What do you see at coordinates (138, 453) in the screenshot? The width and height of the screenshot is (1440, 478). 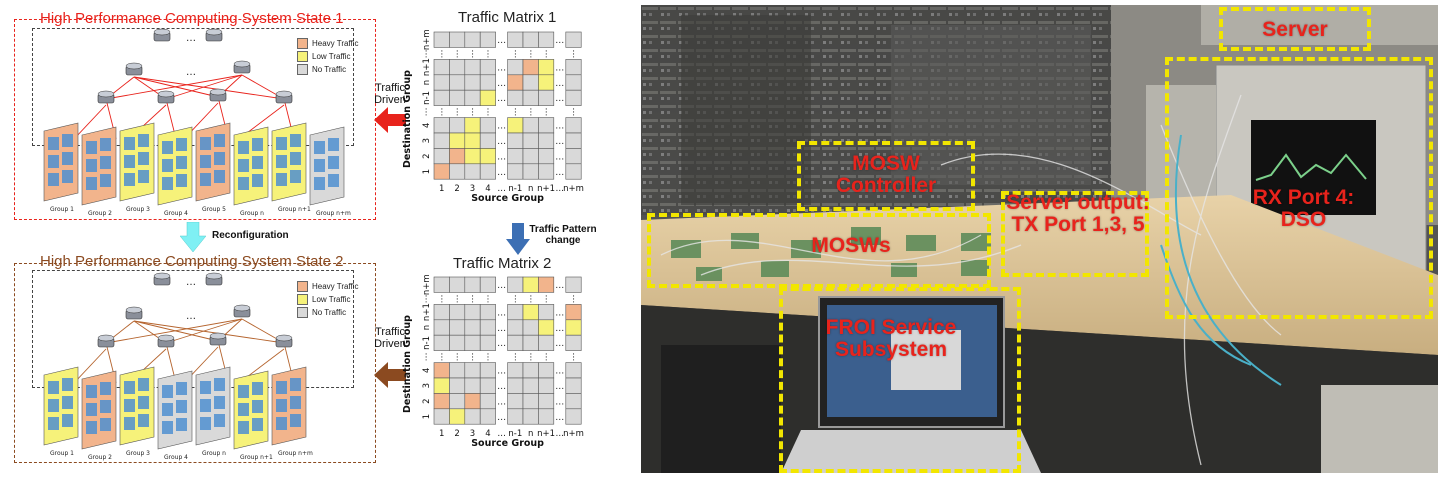 I see `rack-label: Group 3` at bounding box center [138, 453].